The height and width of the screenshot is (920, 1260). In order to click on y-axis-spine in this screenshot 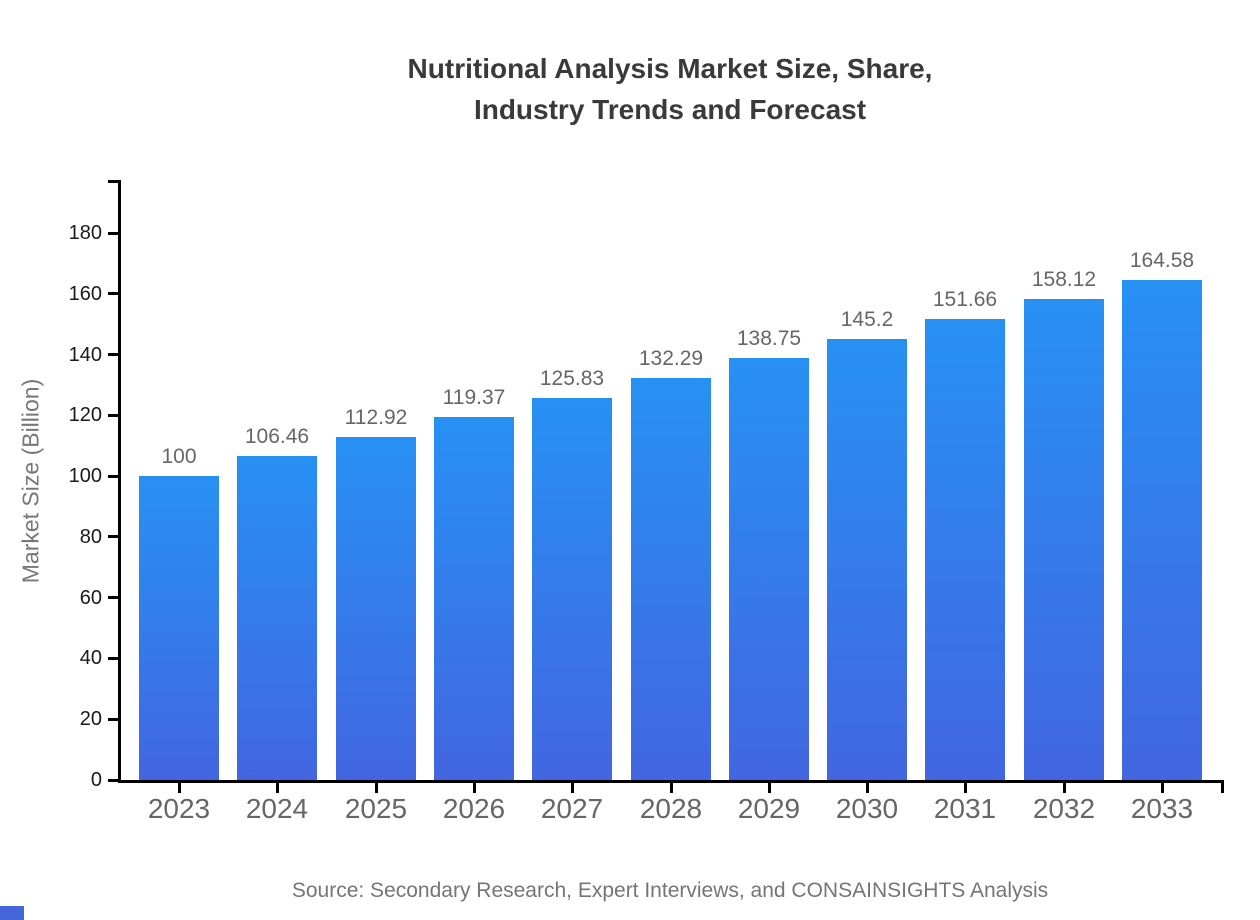, I will do `click(119, 481)`.